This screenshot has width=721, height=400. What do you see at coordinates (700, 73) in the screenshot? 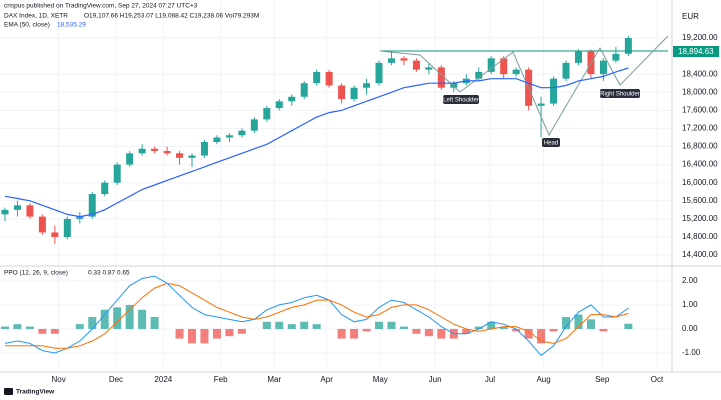
I see `y-tick-label: 18,400.00` at bounding box center [700, 73].